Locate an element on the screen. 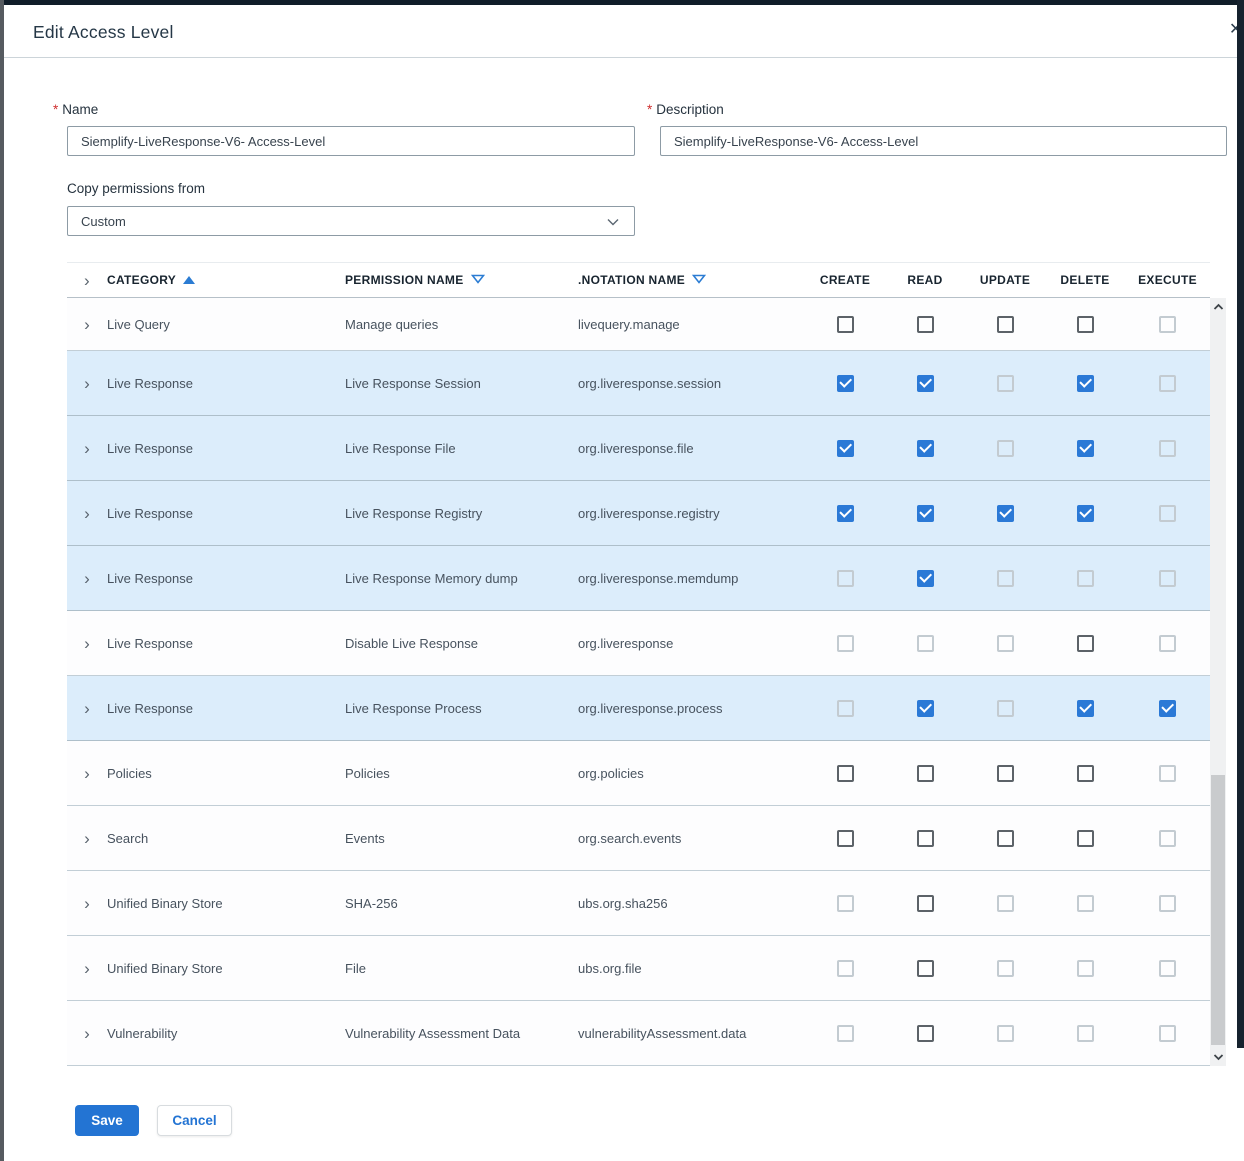 The height and width of the screenshot is (1161, 1244). copy-permissions-select: Custom is located at coordinates (351, 221).